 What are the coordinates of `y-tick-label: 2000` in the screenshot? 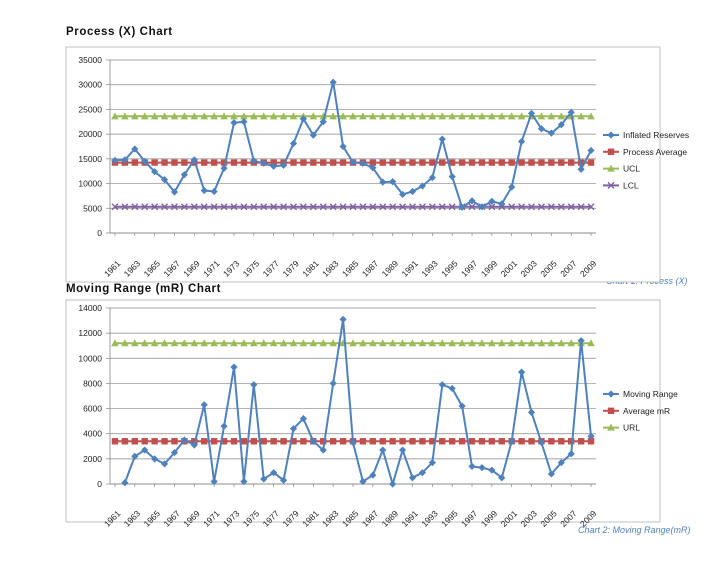 It's located at (92, 459).